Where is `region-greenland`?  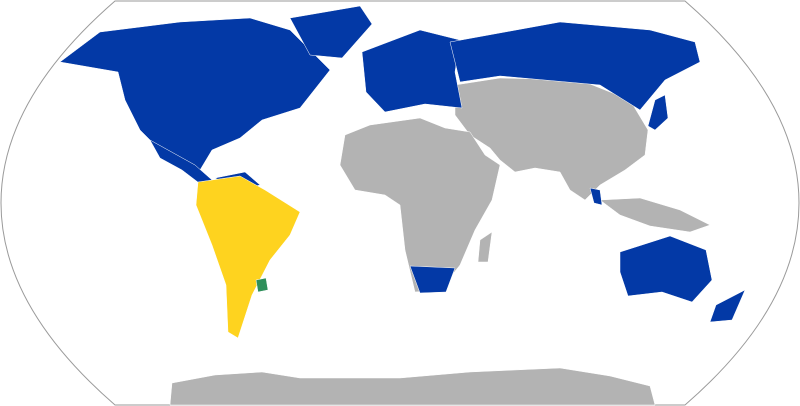
region-greenland is located at coordinates (331, 32).